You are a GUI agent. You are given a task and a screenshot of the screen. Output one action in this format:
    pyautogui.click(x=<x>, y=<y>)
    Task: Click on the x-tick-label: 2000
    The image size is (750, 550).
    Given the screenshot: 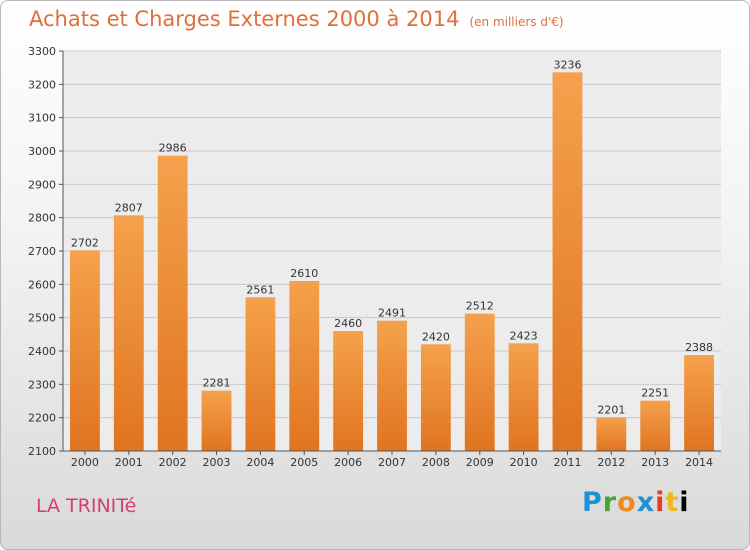 What is the action you would take?
    pyautogui.click(x=85, y=462)
    